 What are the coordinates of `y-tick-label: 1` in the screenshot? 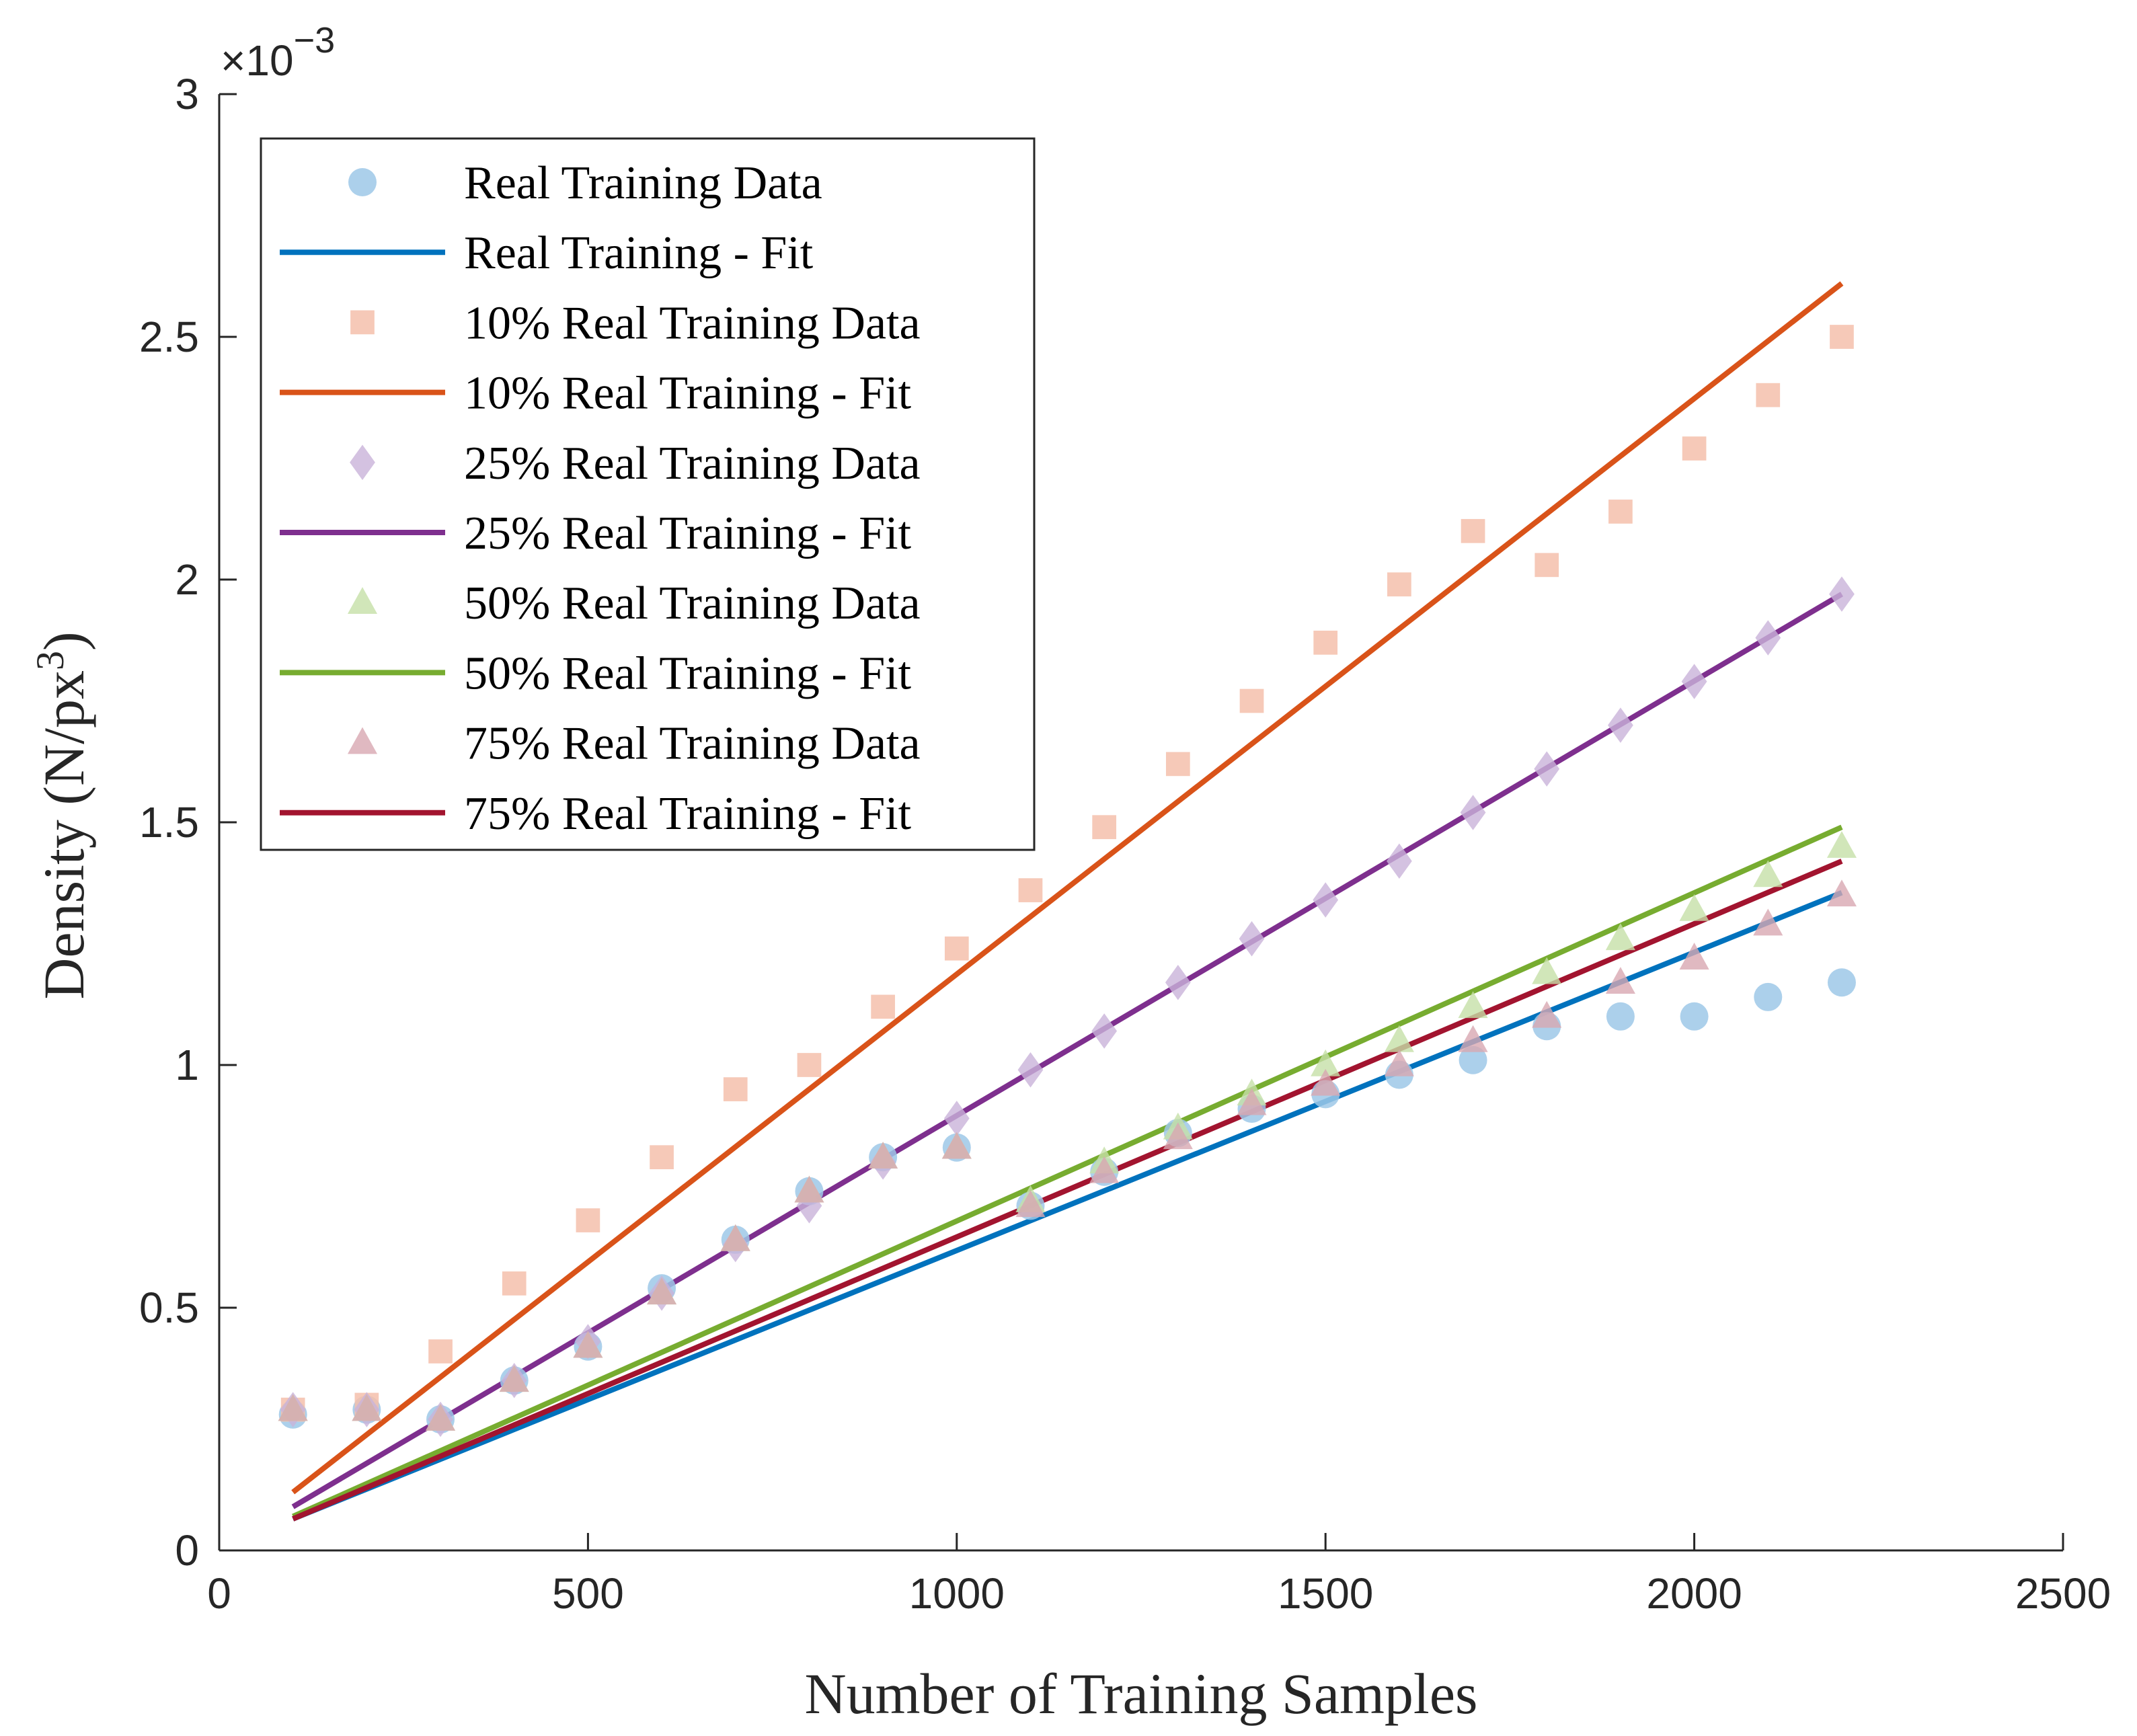 It's located at (187, 1065).